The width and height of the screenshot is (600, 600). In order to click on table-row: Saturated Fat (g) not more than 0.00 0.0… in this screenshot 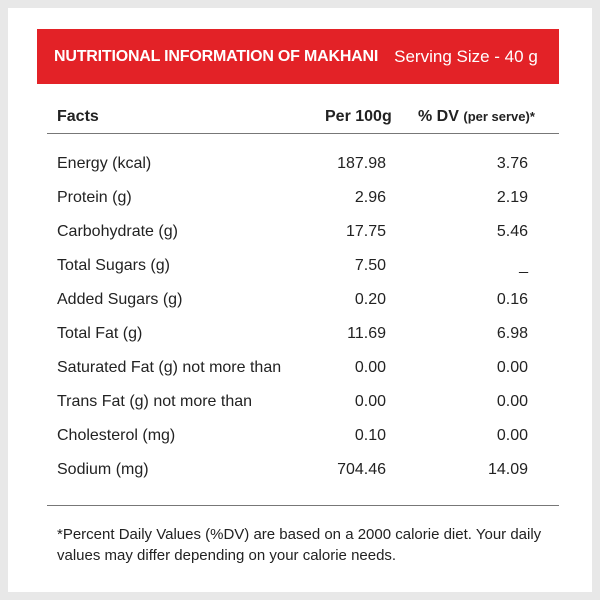, I will do `click(303, 369)`.